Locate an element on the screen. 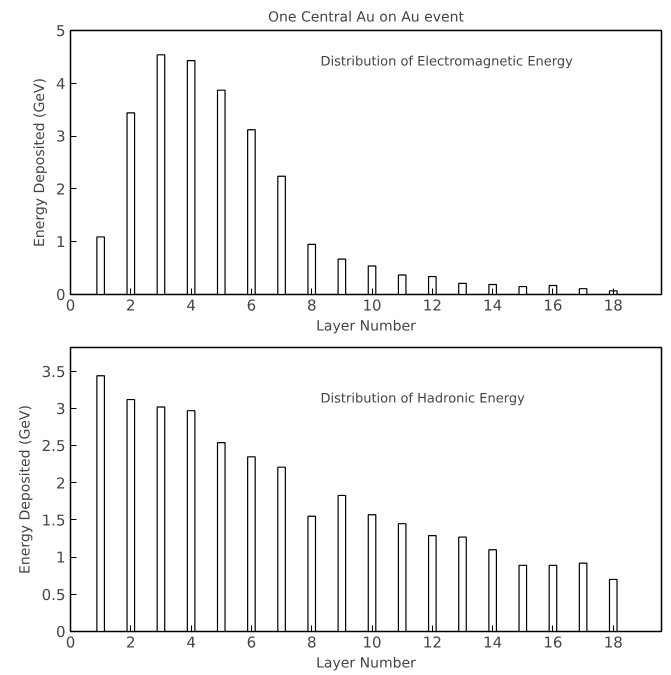 This screenshot has height=675, width=671. y-tick-label: 4 is located at coordinates (61, 83).